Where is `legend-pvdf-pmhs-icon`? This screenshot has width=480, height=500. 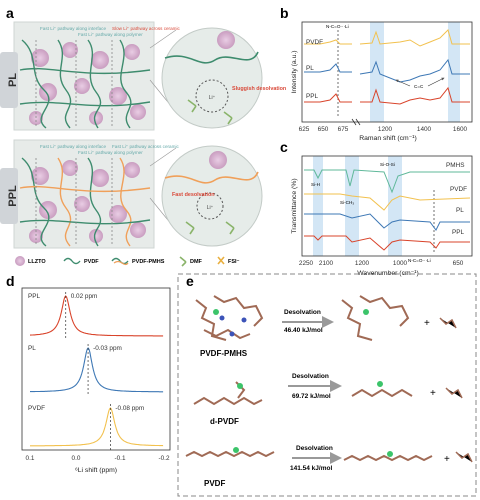
legend-pvdf-pmhs-icon is located at coordinates (120, 261).